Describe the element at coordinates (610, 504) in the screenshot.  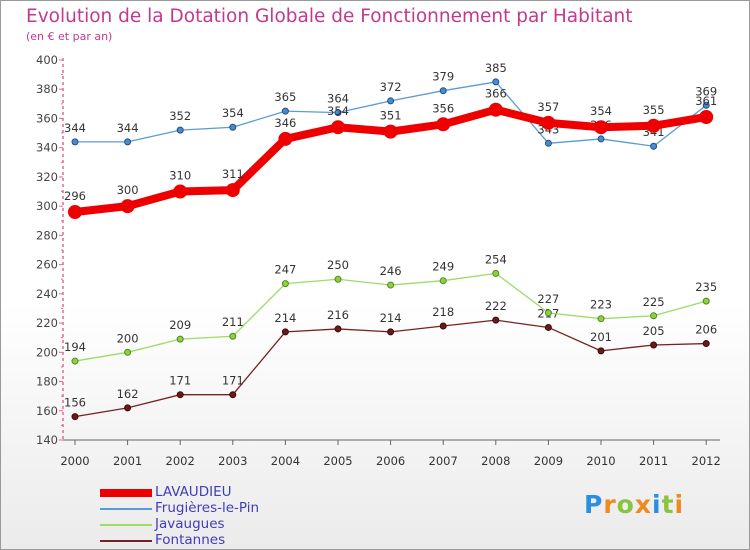
I see `logo-letter: r` at that location.